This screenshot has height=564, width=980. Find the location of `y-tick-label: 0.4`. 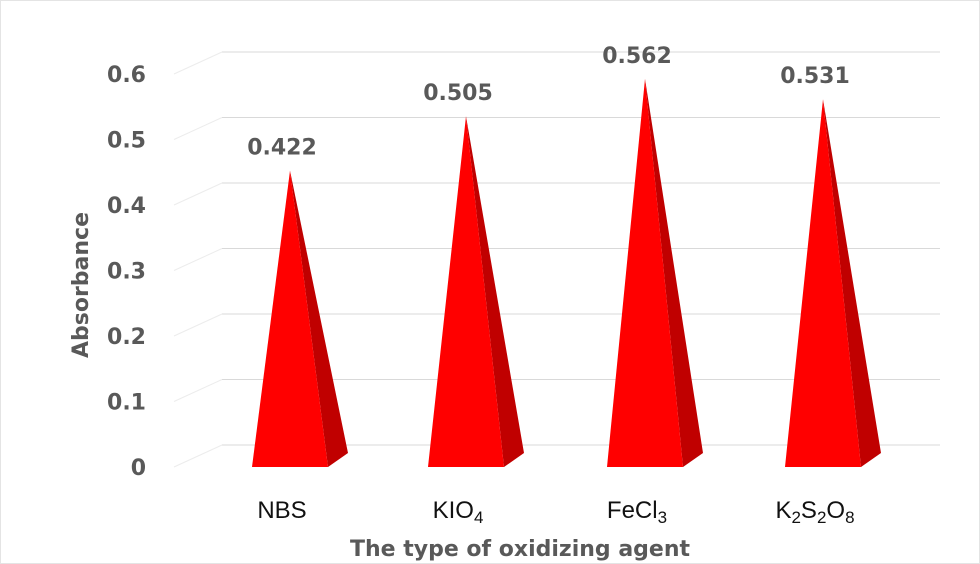

y-tick-label: 0.4 is located at coordinates (126, 206).